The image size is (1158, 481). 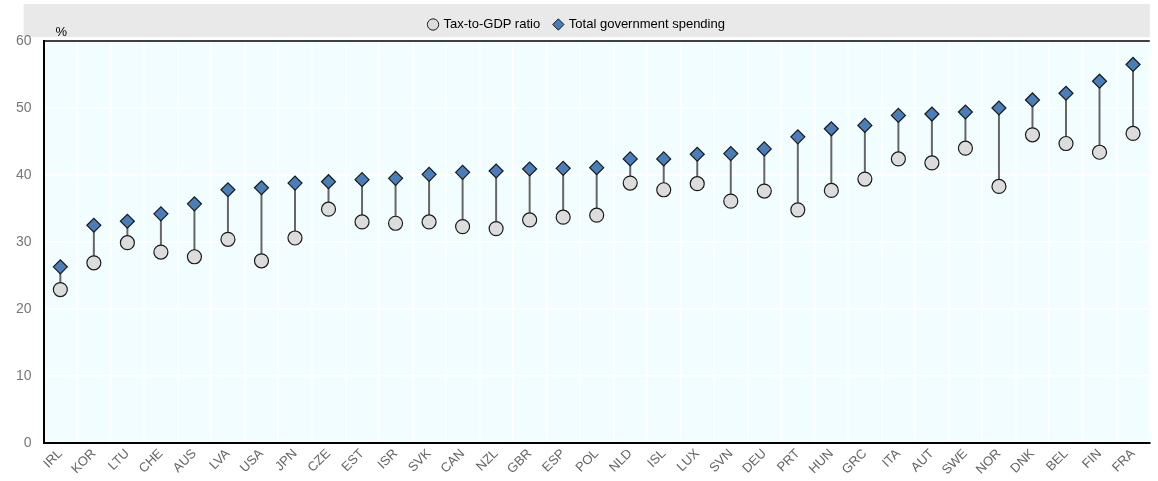 What do you see at coordinates (23, 106) in the screenshot?
I see `y-tick-label: 50` at bounding box center [23, 106].